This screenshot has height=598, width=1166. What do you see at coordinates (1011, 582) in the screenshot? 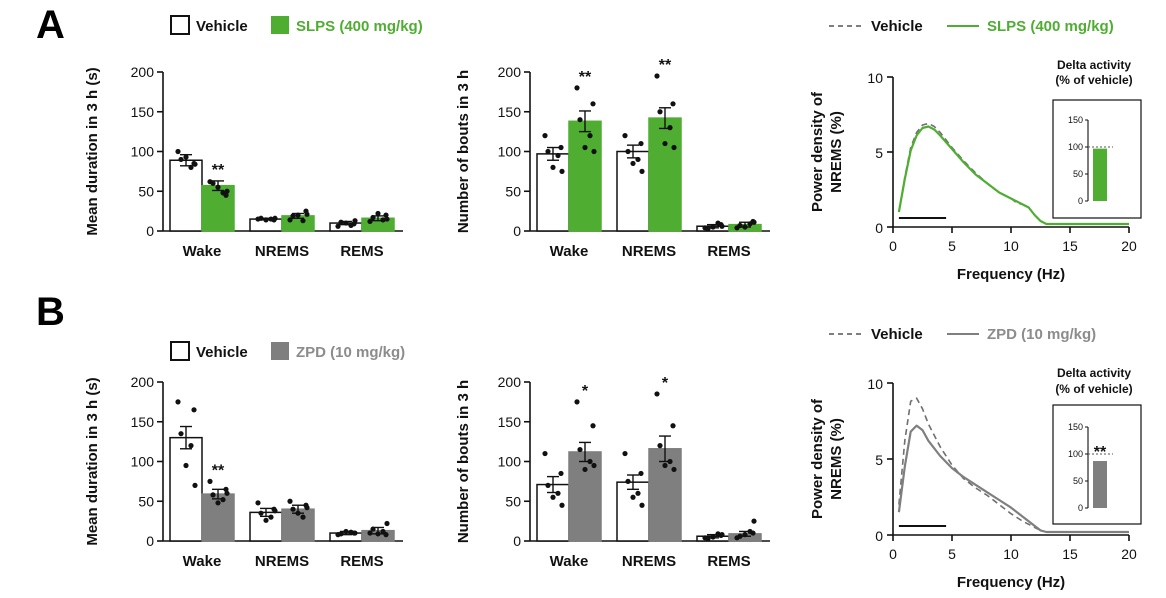
I see `x-axis-label: Frequency (Hz)` at bounding box center [1011, 582].